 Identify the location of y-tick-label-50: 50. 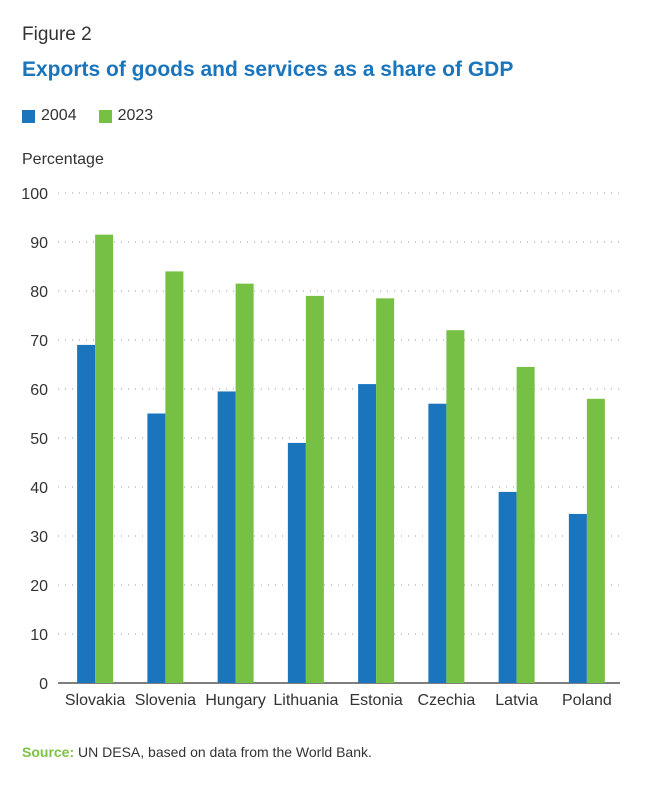
(39, 439).